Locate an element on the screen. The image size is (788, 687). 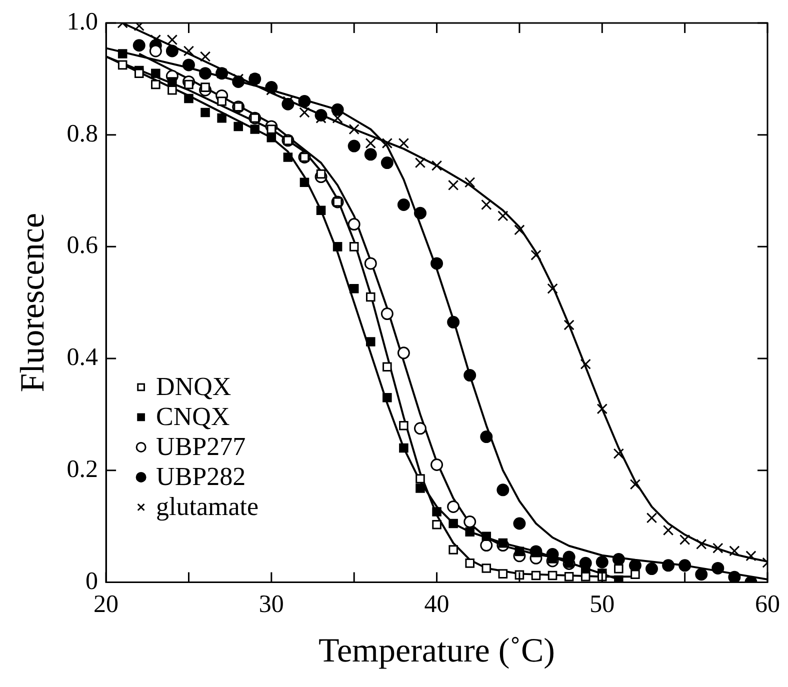
y-axis-title: Fluorescence is located at coordinates (33, 302).